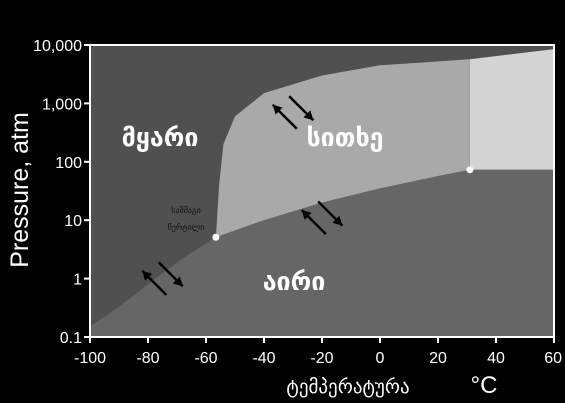  What do you see at coordinates (71, 338) in the screenshot?
I see `y-tick-label: 0.1` at bounding box center [71, 338].